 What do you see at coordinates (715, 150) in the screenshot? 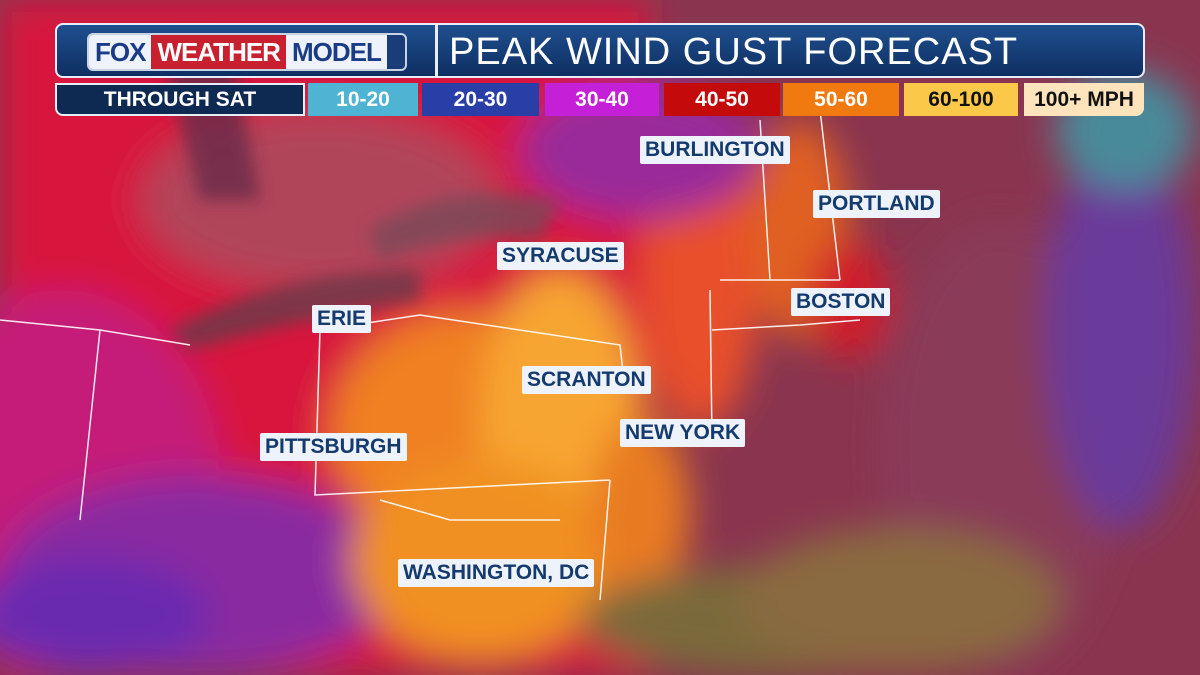
I see `city-label-burlington: BURLINGTON` at bounding box center [715, 150].